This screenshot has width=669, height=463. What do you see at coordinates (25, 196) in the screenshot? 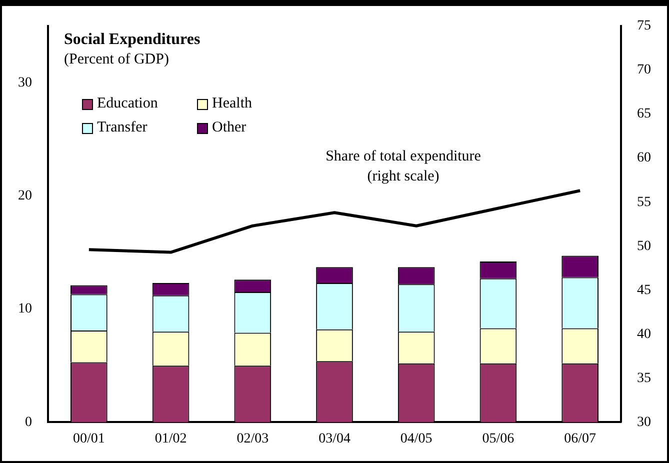
I see `y-tick-label: 20` at bounding box center [25, 196].